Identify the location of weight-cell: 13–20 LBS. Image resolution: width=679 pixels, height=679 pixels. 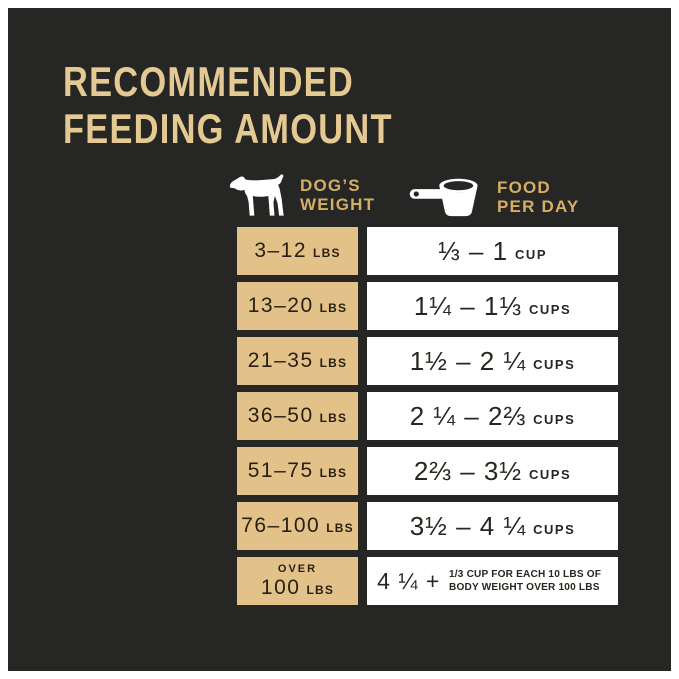
(297, 306).